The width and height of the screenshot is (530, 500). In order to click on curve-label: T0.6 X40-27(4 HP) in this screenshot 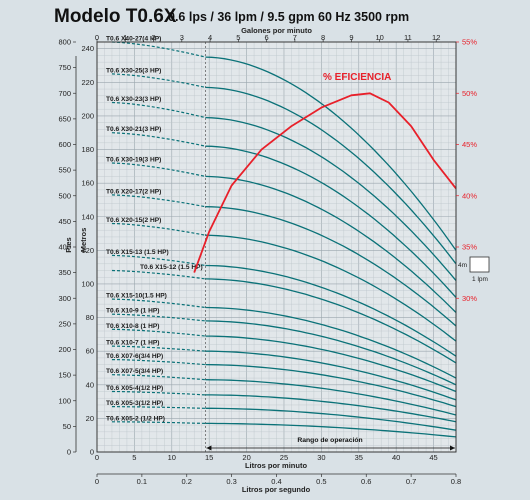, I will do `click(133, 39)`.